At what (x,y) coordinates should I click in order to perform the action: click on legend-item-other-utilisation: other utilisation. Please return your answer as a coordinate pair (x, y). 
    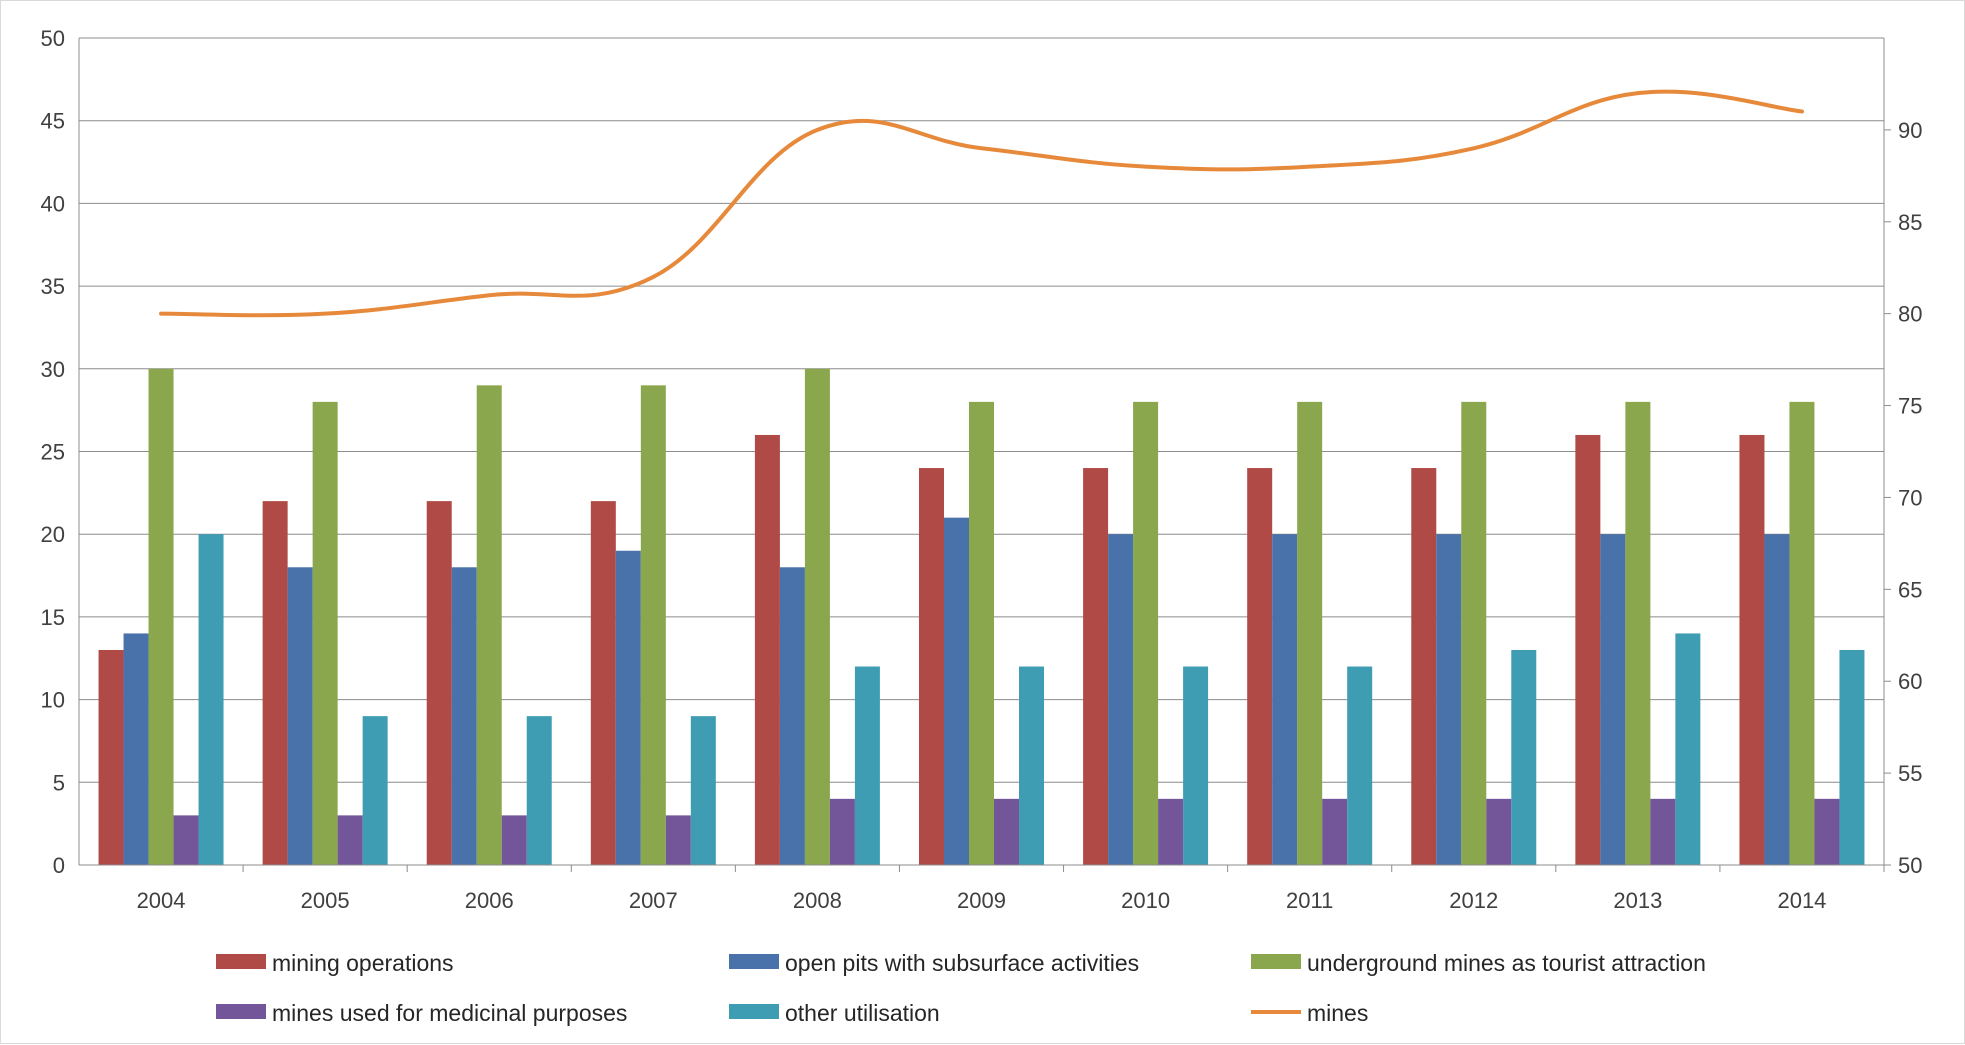
    Looking at the image, I should click on (834, 1013).